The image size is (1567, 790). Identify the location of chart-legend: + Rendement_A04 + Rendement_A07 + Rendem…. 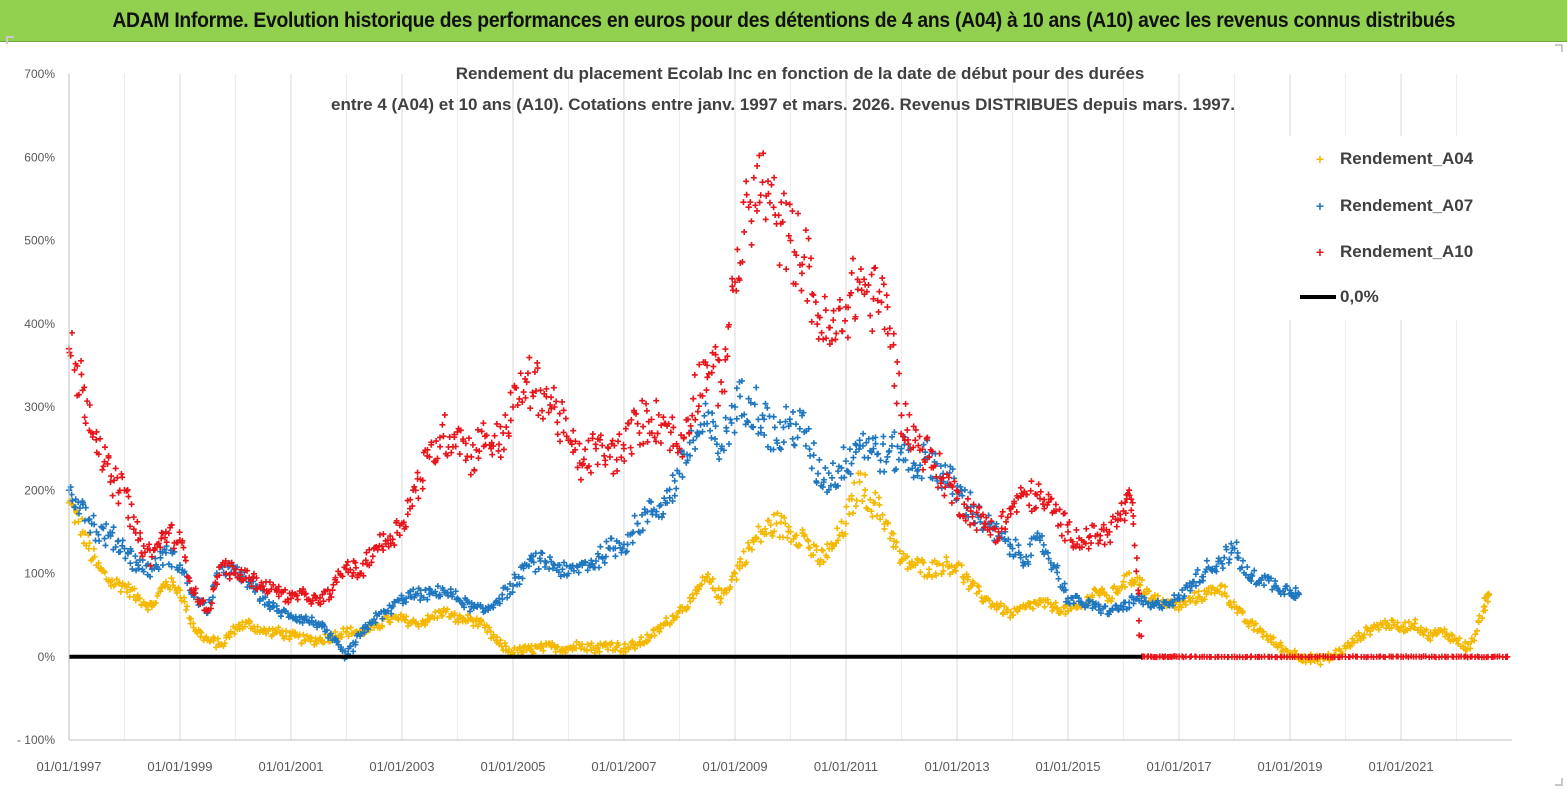
(1397, 228).